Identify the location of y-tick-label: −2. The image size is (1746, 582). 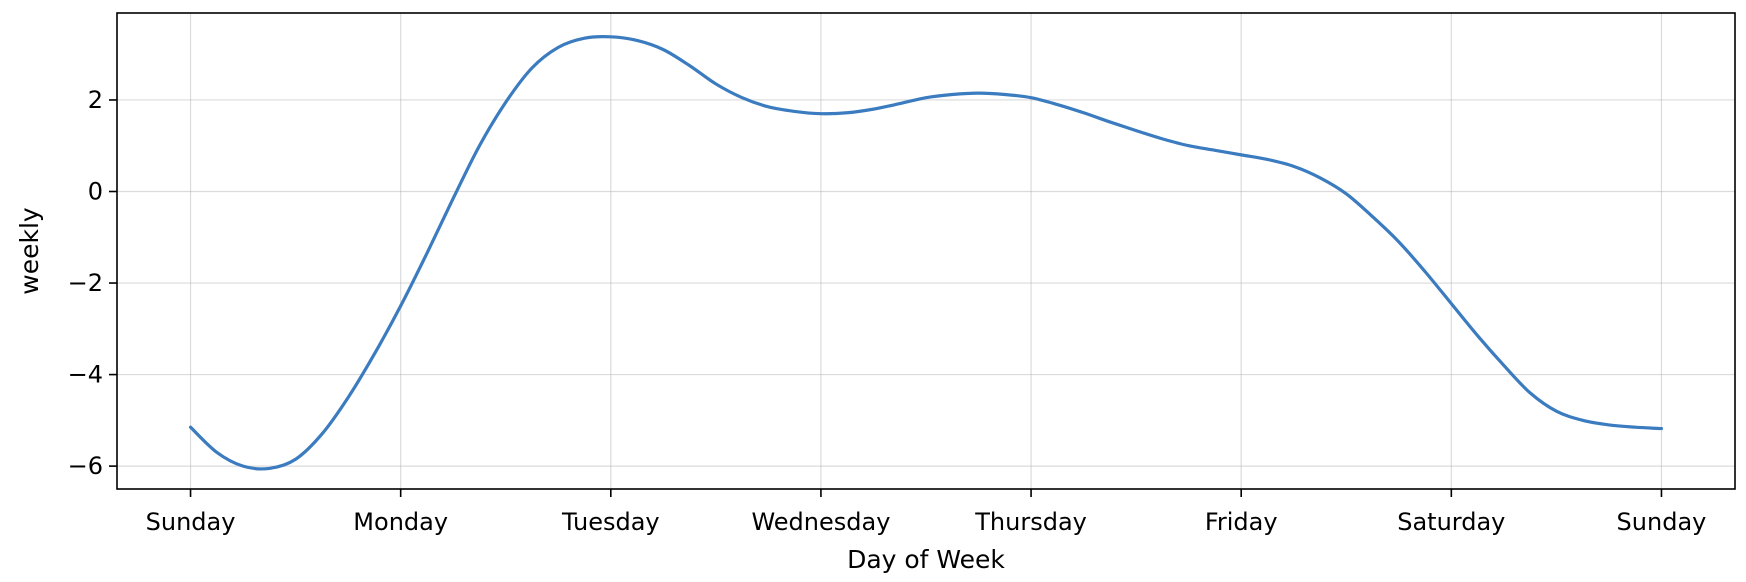
(85, 283).